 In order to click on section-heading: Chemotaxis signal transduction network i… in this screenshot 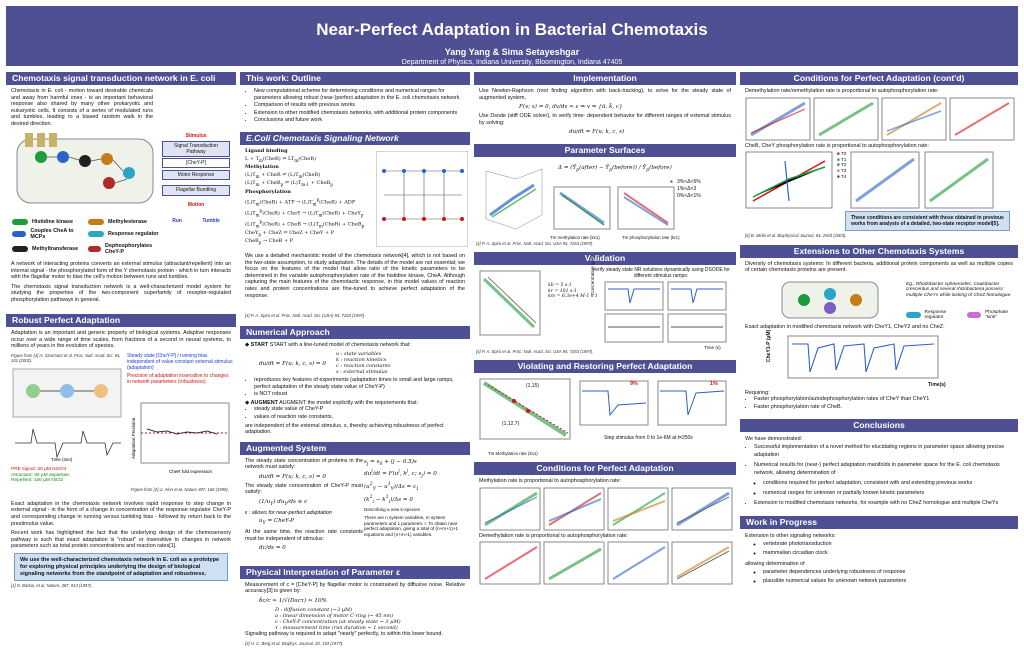, I will do `click(121, 78)`.